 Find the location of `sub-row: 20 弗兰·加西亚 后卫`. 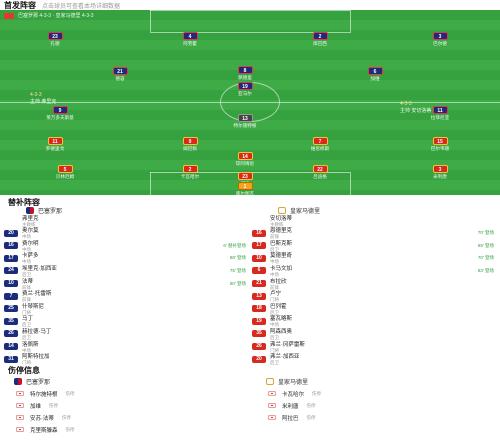

sub-row: 20 弗兰·加西亚 后卫 is located at coordinates (376, 359).